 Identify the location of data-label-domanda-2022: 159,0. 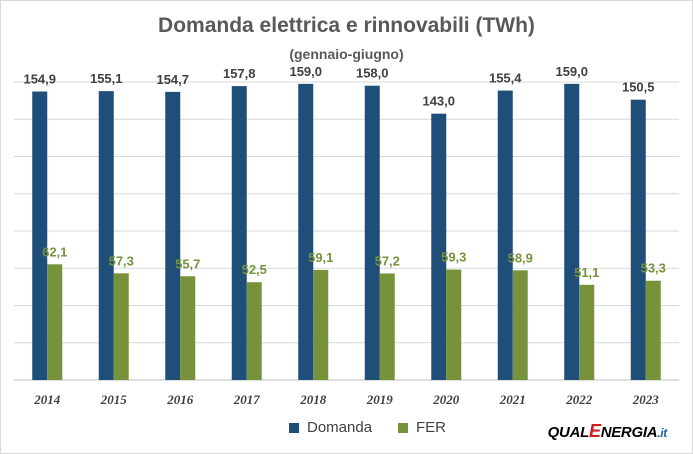
(571, 71).